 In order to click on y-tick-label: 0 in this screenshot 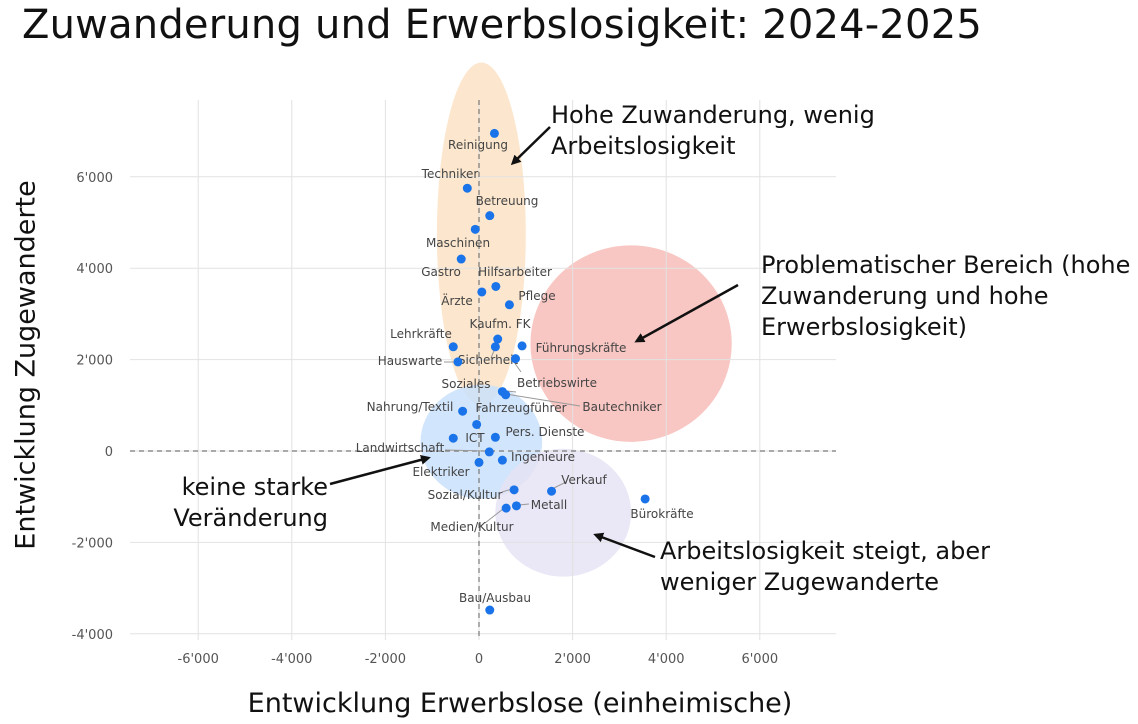, I will do `click(109, 452)`.